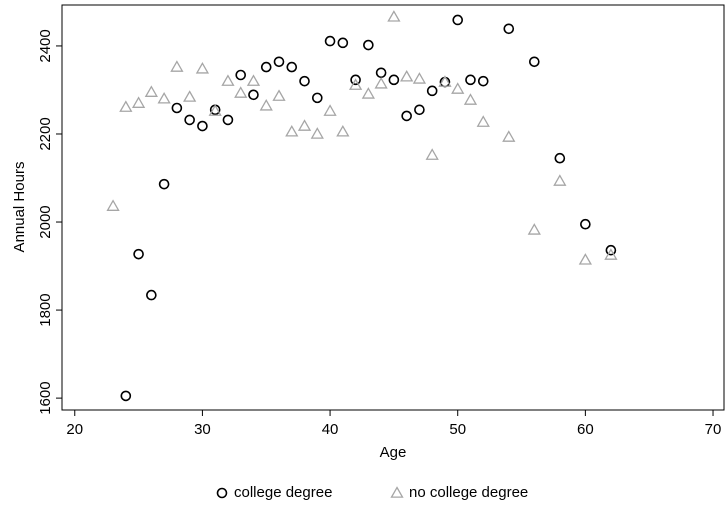 This screenshot has height=510, width=726. Describe the element at coordinates (585, 429) in the screenshot. I see `x-tick-label: 60` at that location.